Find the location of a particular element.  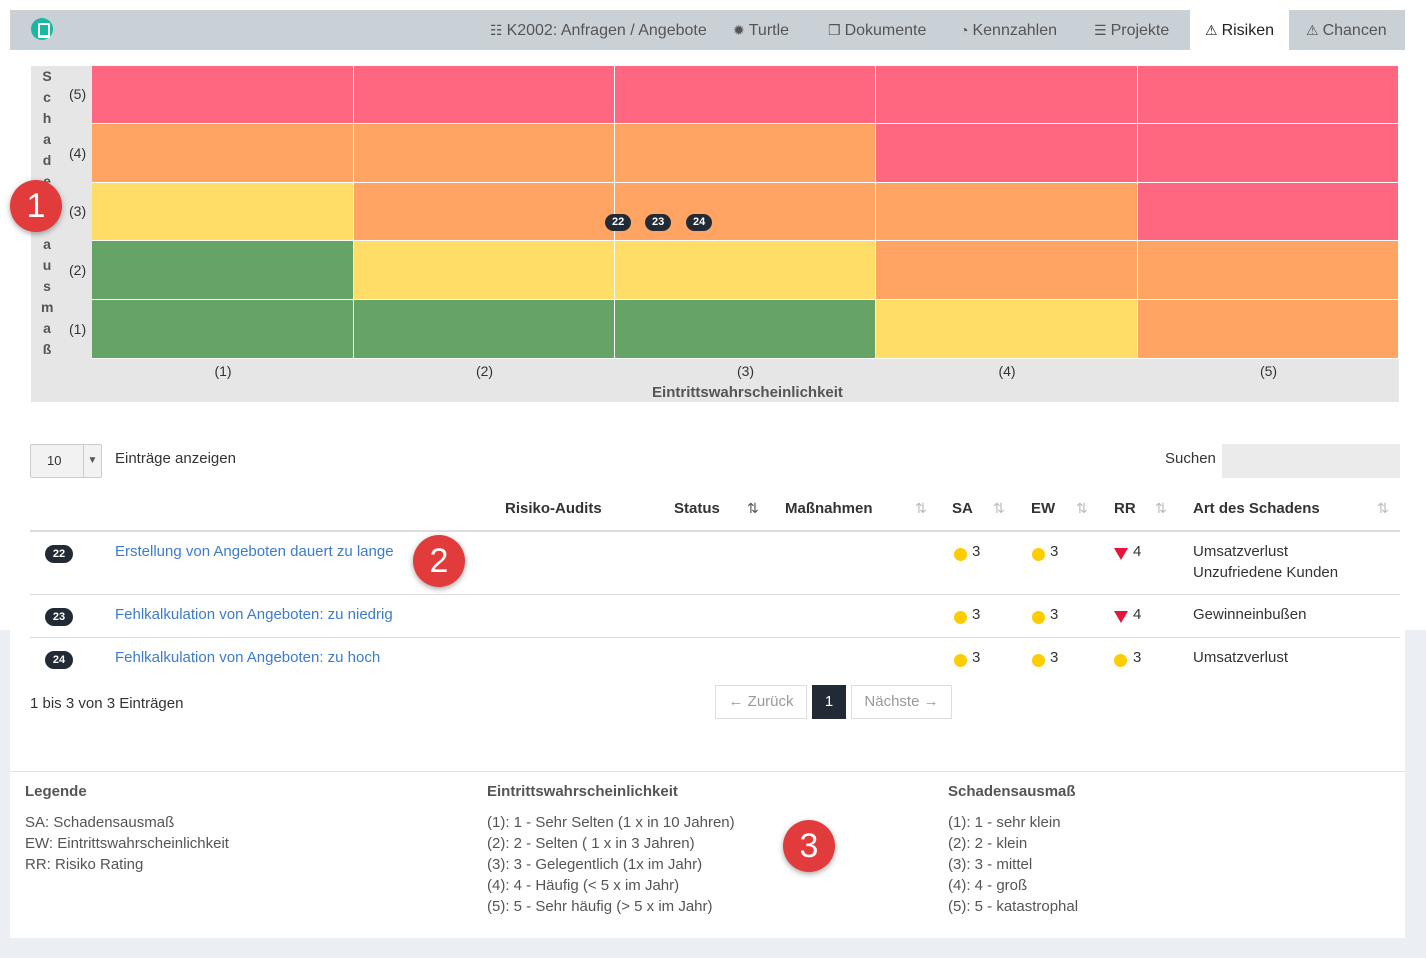

y-axis-tick: (3) is located at coordinates (78, 211).